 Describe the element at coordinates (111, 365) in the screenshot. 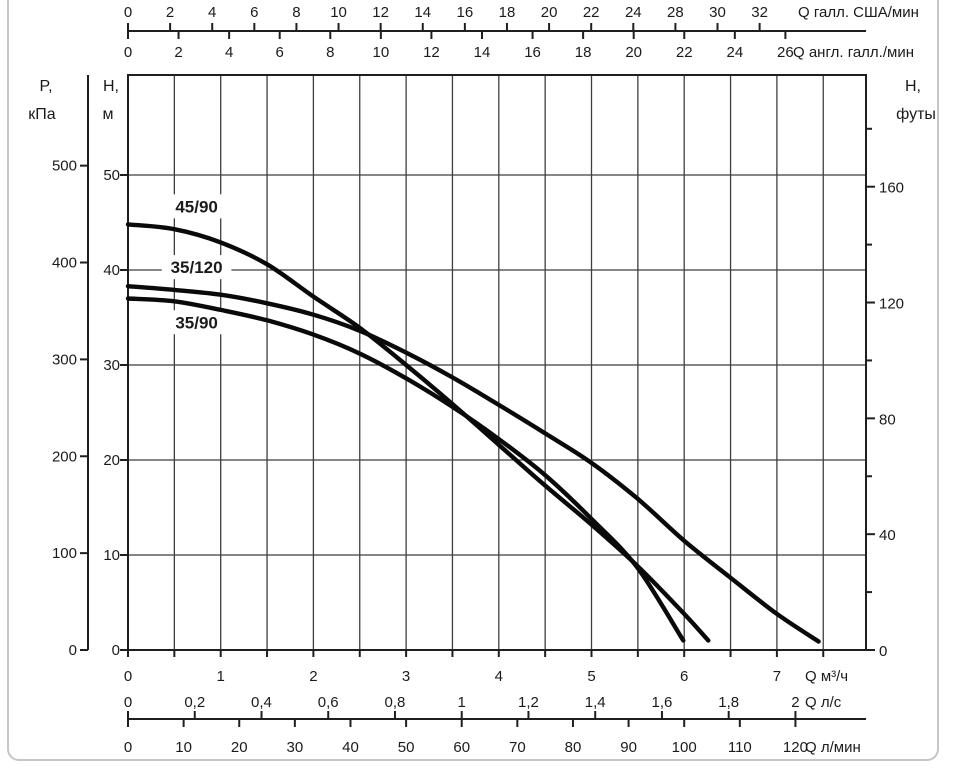

I see `head-m-tick-label: 30` at that location.